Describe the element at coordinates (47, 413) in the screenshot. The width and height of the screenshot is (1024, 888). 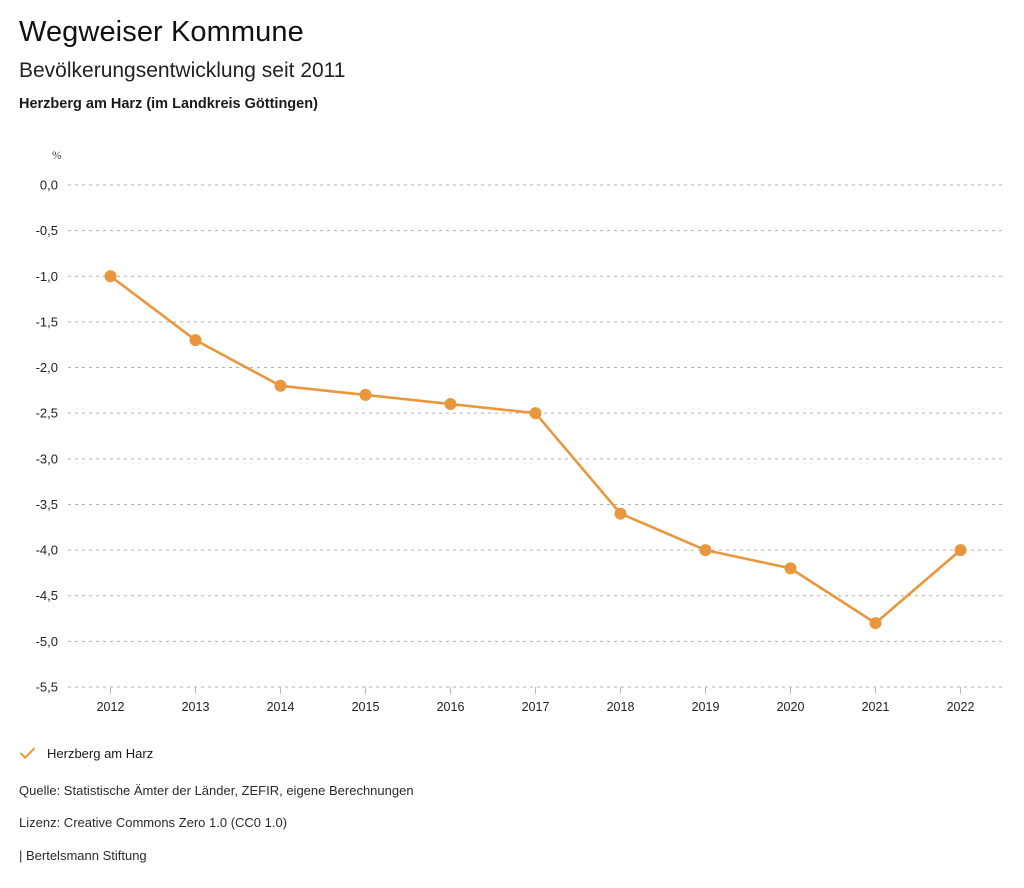
I see `y-axis-tick-label: -2,5` at that location.